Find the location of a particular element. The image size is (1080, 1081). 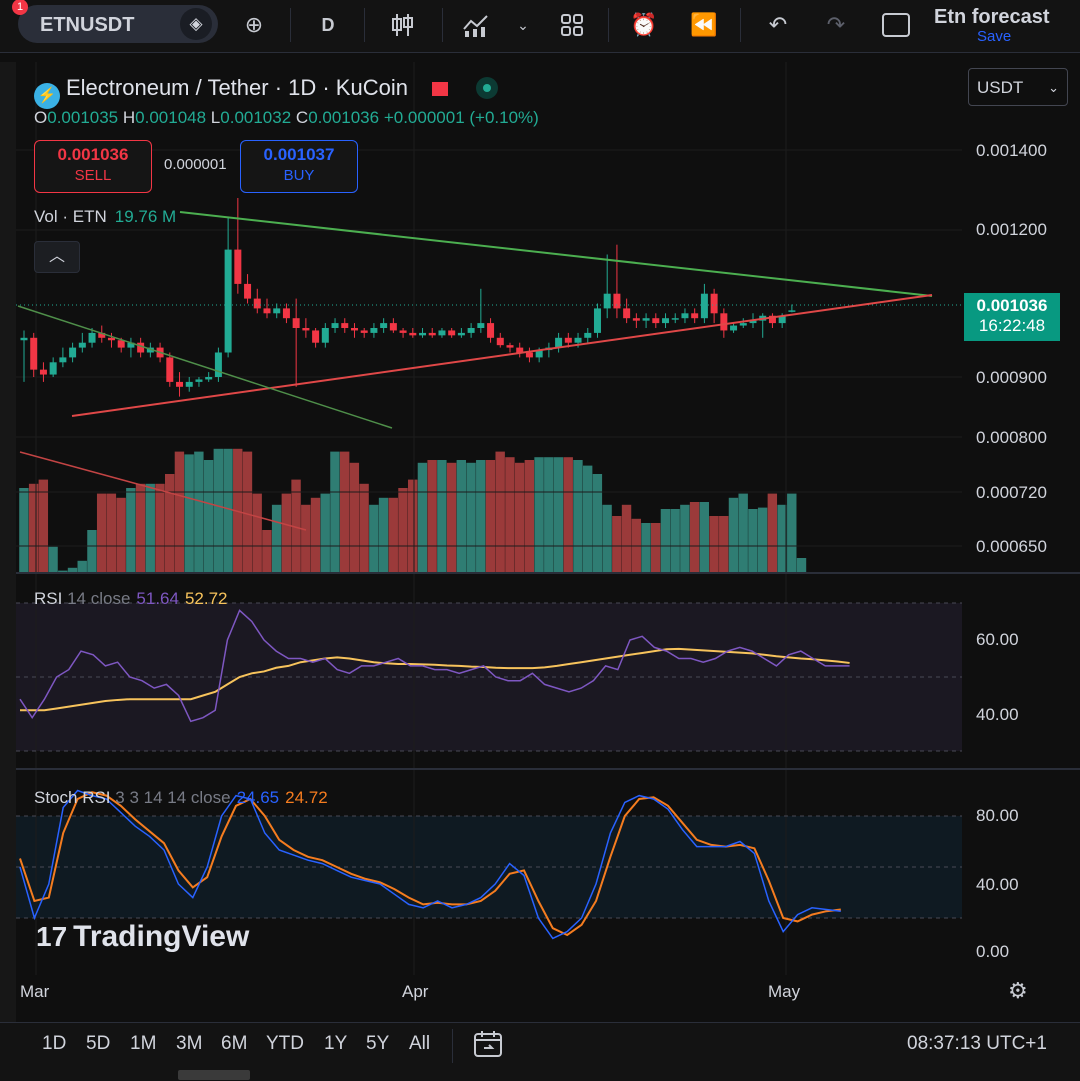

high-label: H is located at coordinates (129, 117).